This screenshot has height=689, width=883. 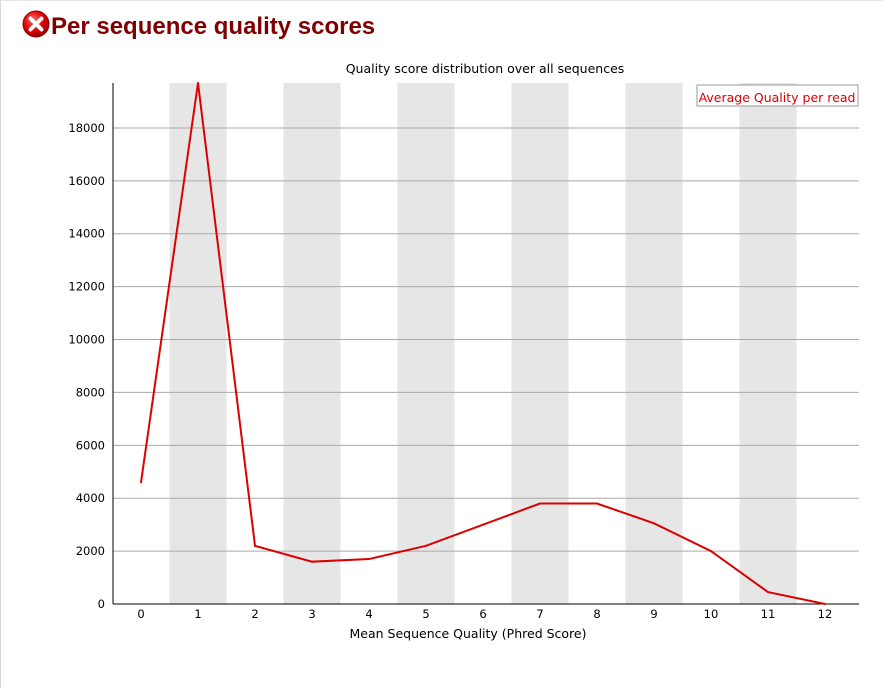 I want to click on legend-label: Average Quality per read, so click(x=777, y=97).